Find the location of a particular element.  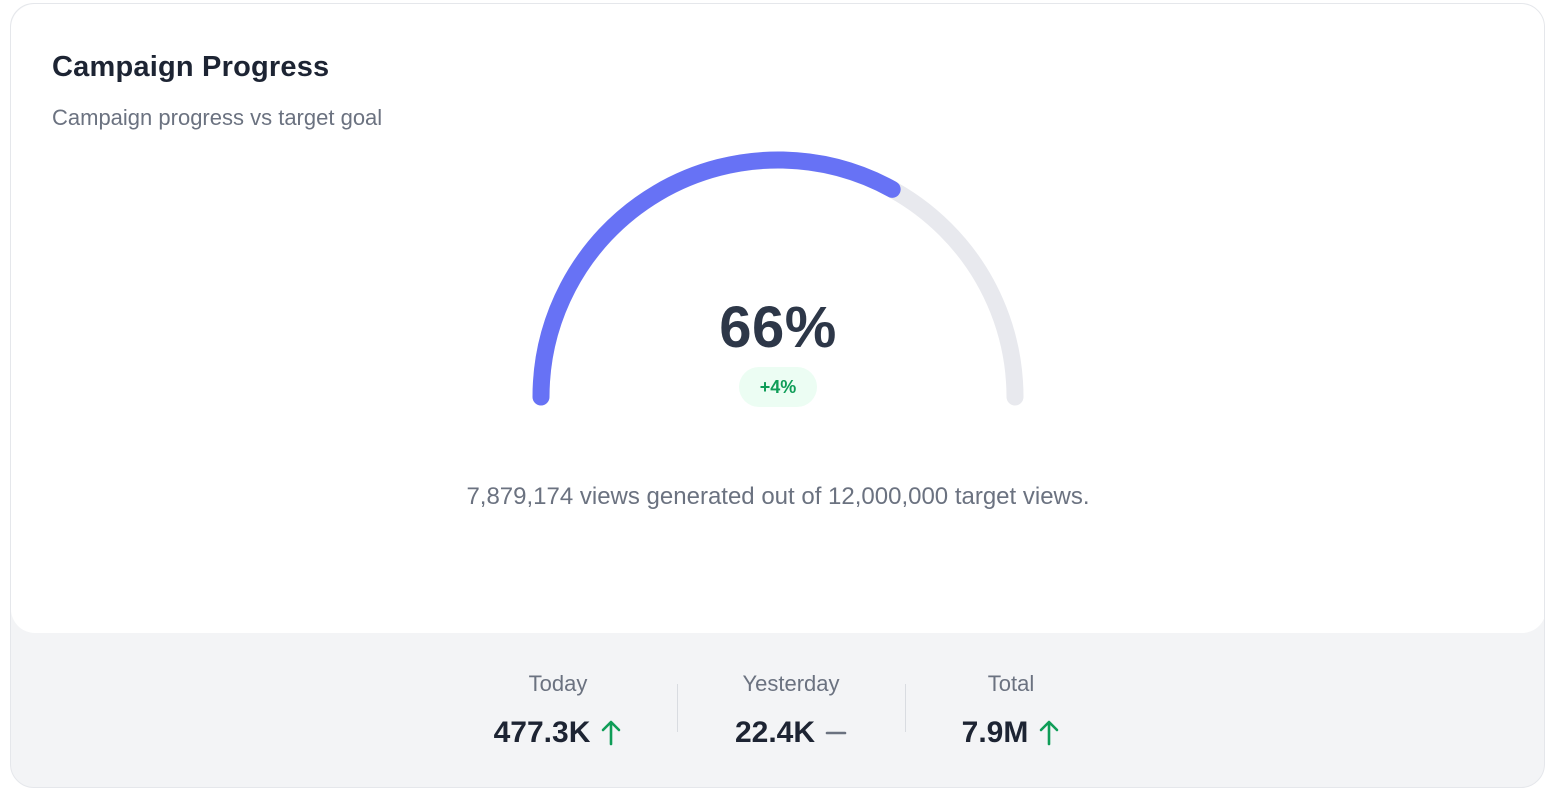

dash-icon is located at coordinates (836, 733).